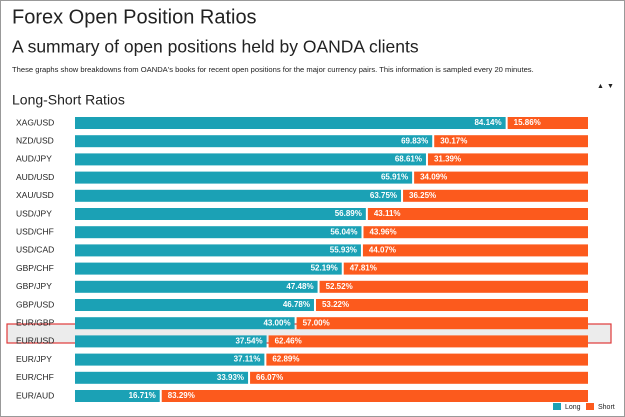  What do you see at coordinates (343, 250) in the screenshot?
I see `value-label: 55.93%` at bounding box center [343, 250].